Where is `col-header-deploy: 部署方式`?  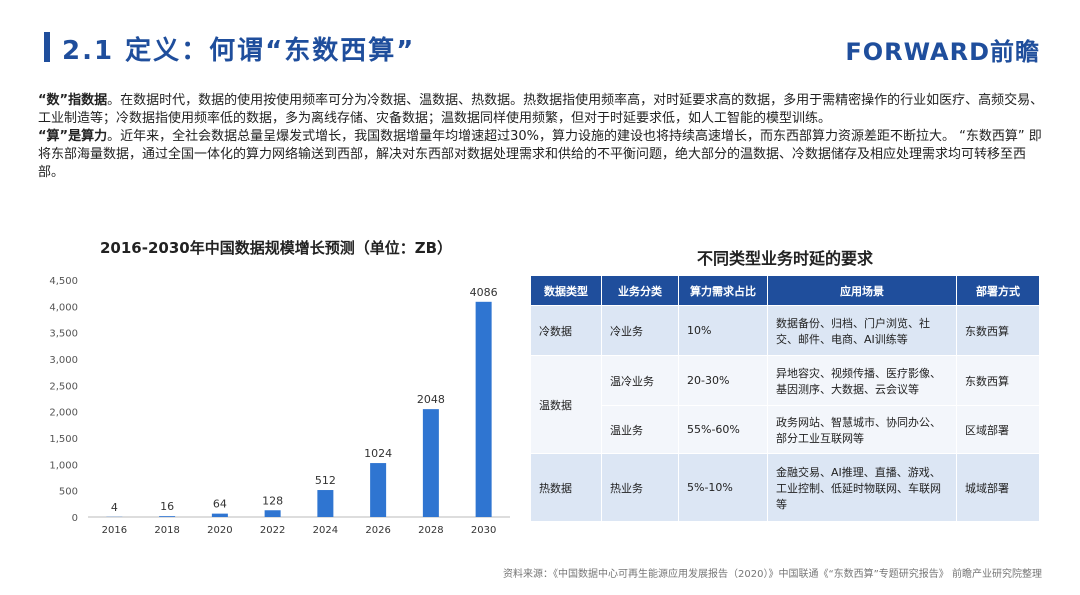 col-header-deploy: 部署方式 is located at coordinates (998, 290).